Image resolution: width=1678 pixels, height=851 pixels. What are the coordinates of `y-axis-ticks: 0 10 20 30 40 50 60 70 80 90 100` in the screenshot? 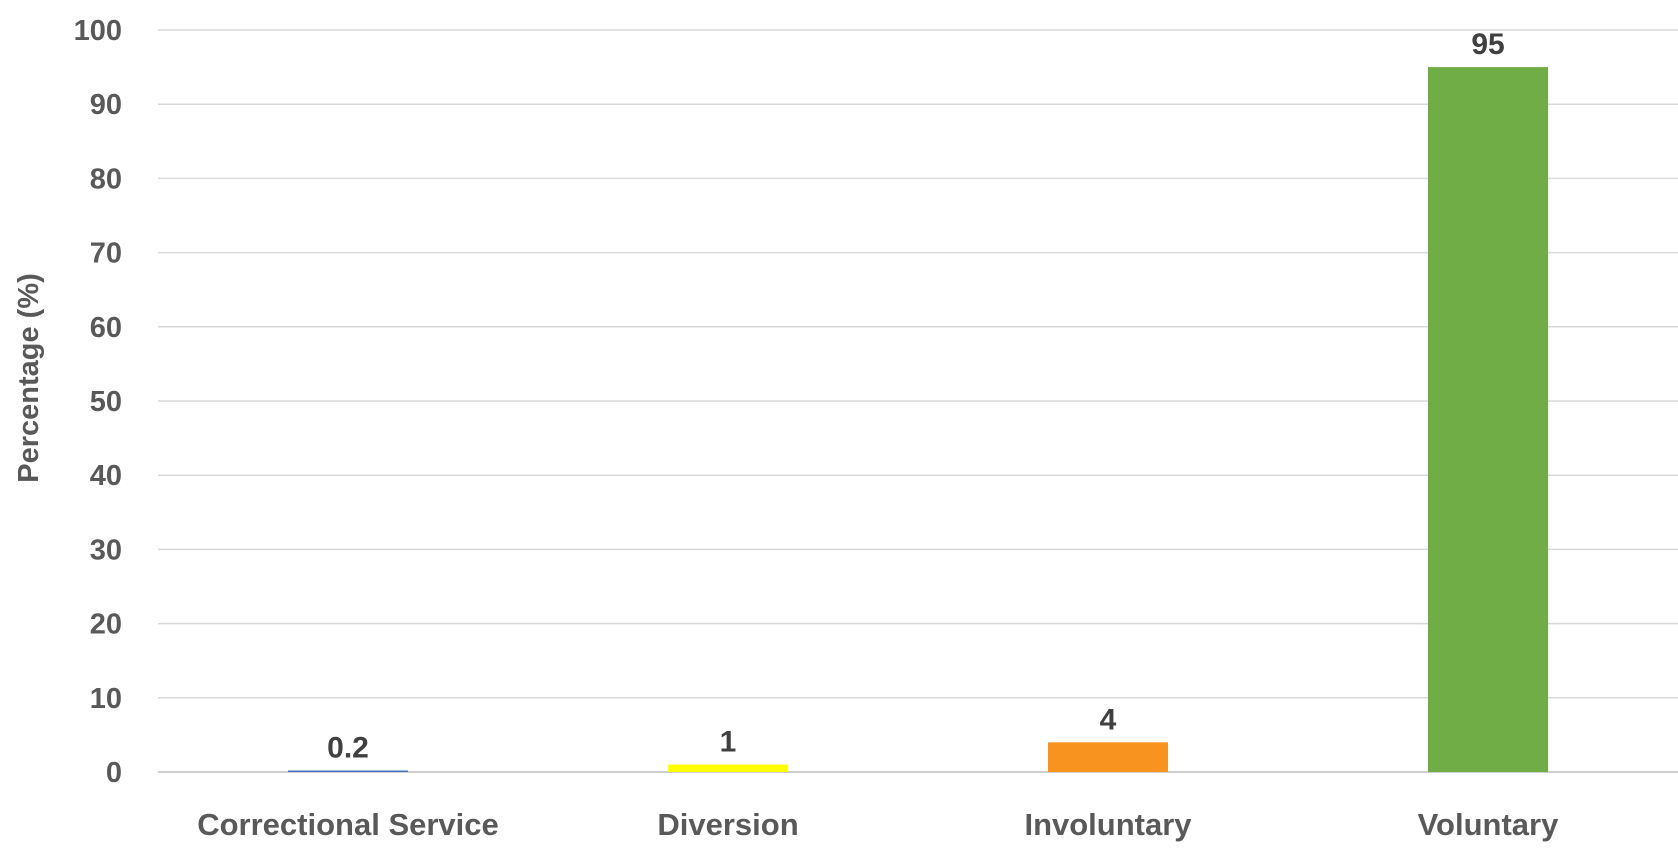 It's located at (98, 402).